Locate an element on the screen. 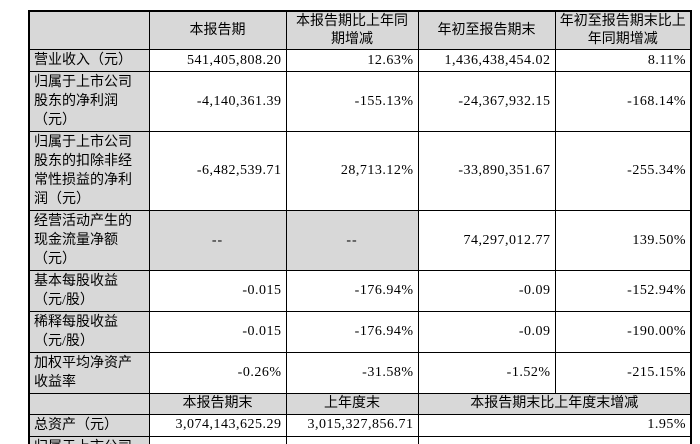 Image resolution: width=700 pixels, height=444 pixels. cell-value: -31.58% is located at coordinates (352, 373).